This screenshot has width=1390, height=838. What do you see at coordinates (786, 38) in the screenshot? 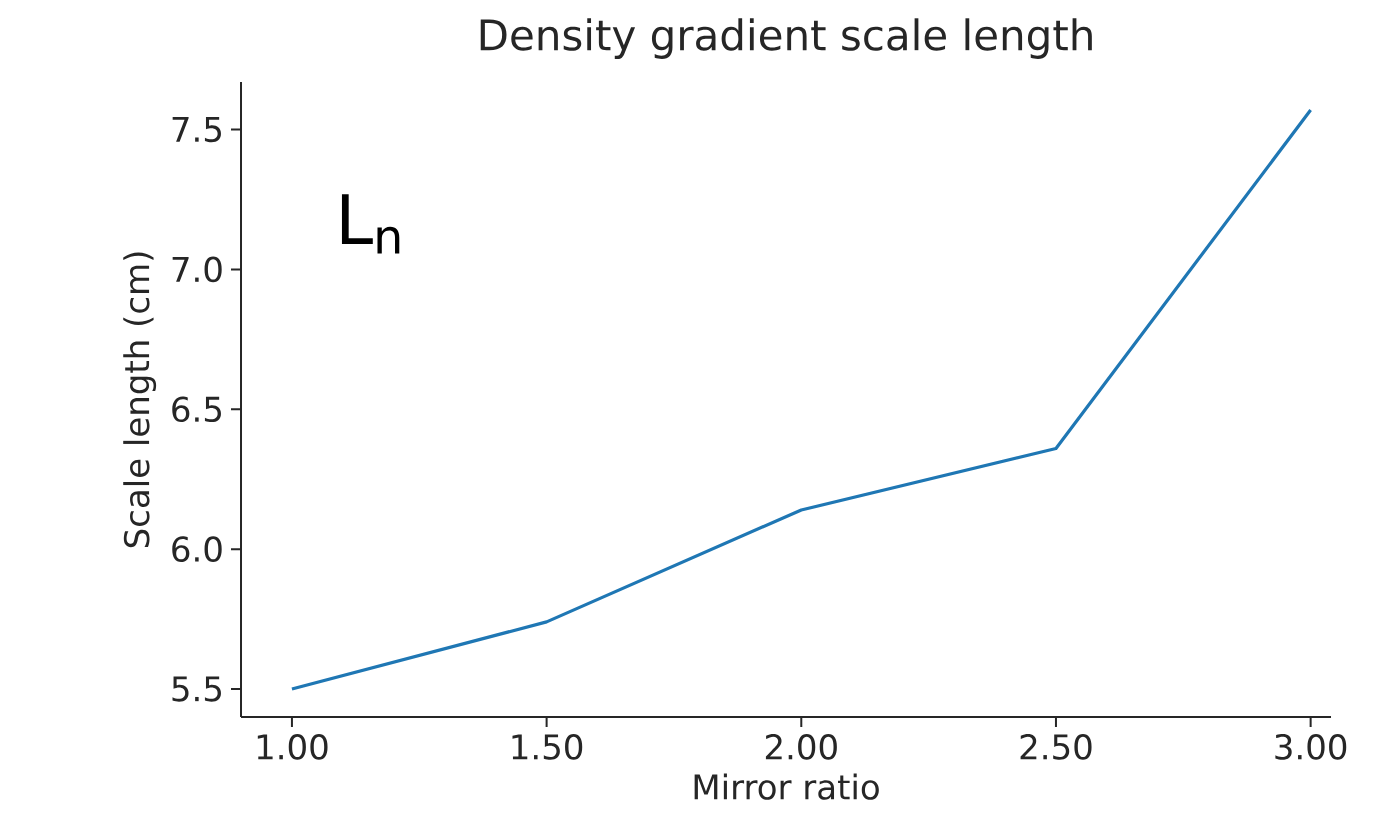
I see `chart-title: Density gradient scale length` at bounding box center [786, 38].